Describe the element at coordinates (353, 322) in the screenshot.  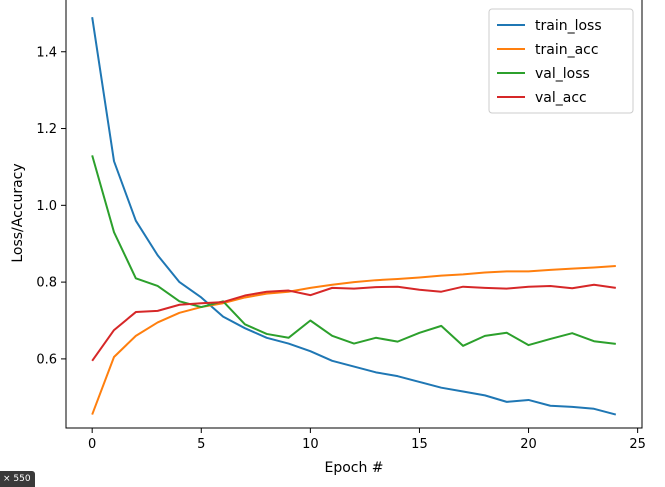
I see `series-line-val-acc` at that location.